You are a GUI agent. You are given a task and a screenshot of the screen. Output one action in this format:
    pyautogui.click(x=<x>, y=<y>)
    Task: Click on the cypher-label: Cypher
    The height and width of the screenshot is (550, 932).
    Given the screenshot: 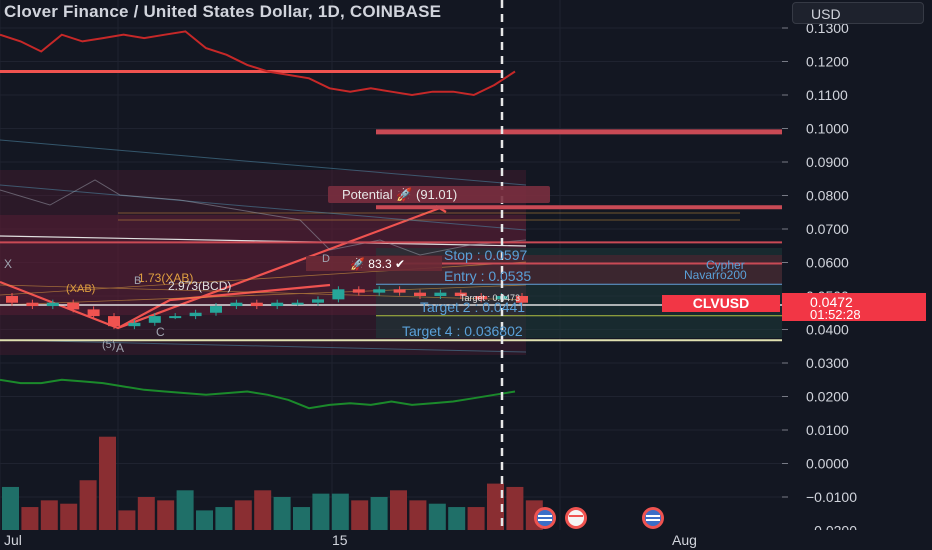 What is the action you would take?
    pyautogui.click(x=725, y=265)
    